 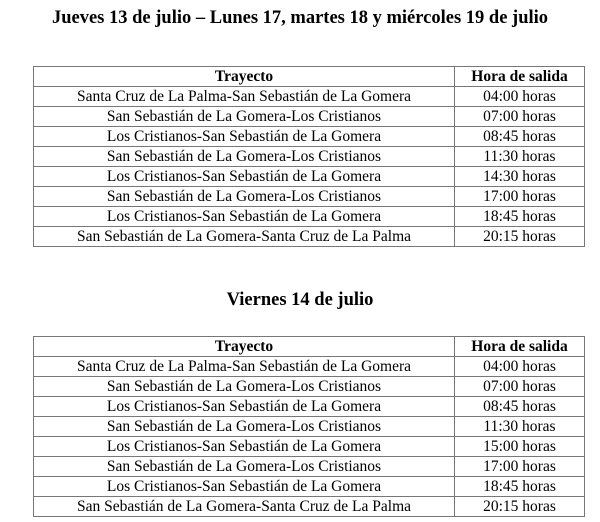 What do you see at coordinates (519, 446) in the screenshot?
I see `departure-cell: 15:00 horas` at bounding box center [519, 446].